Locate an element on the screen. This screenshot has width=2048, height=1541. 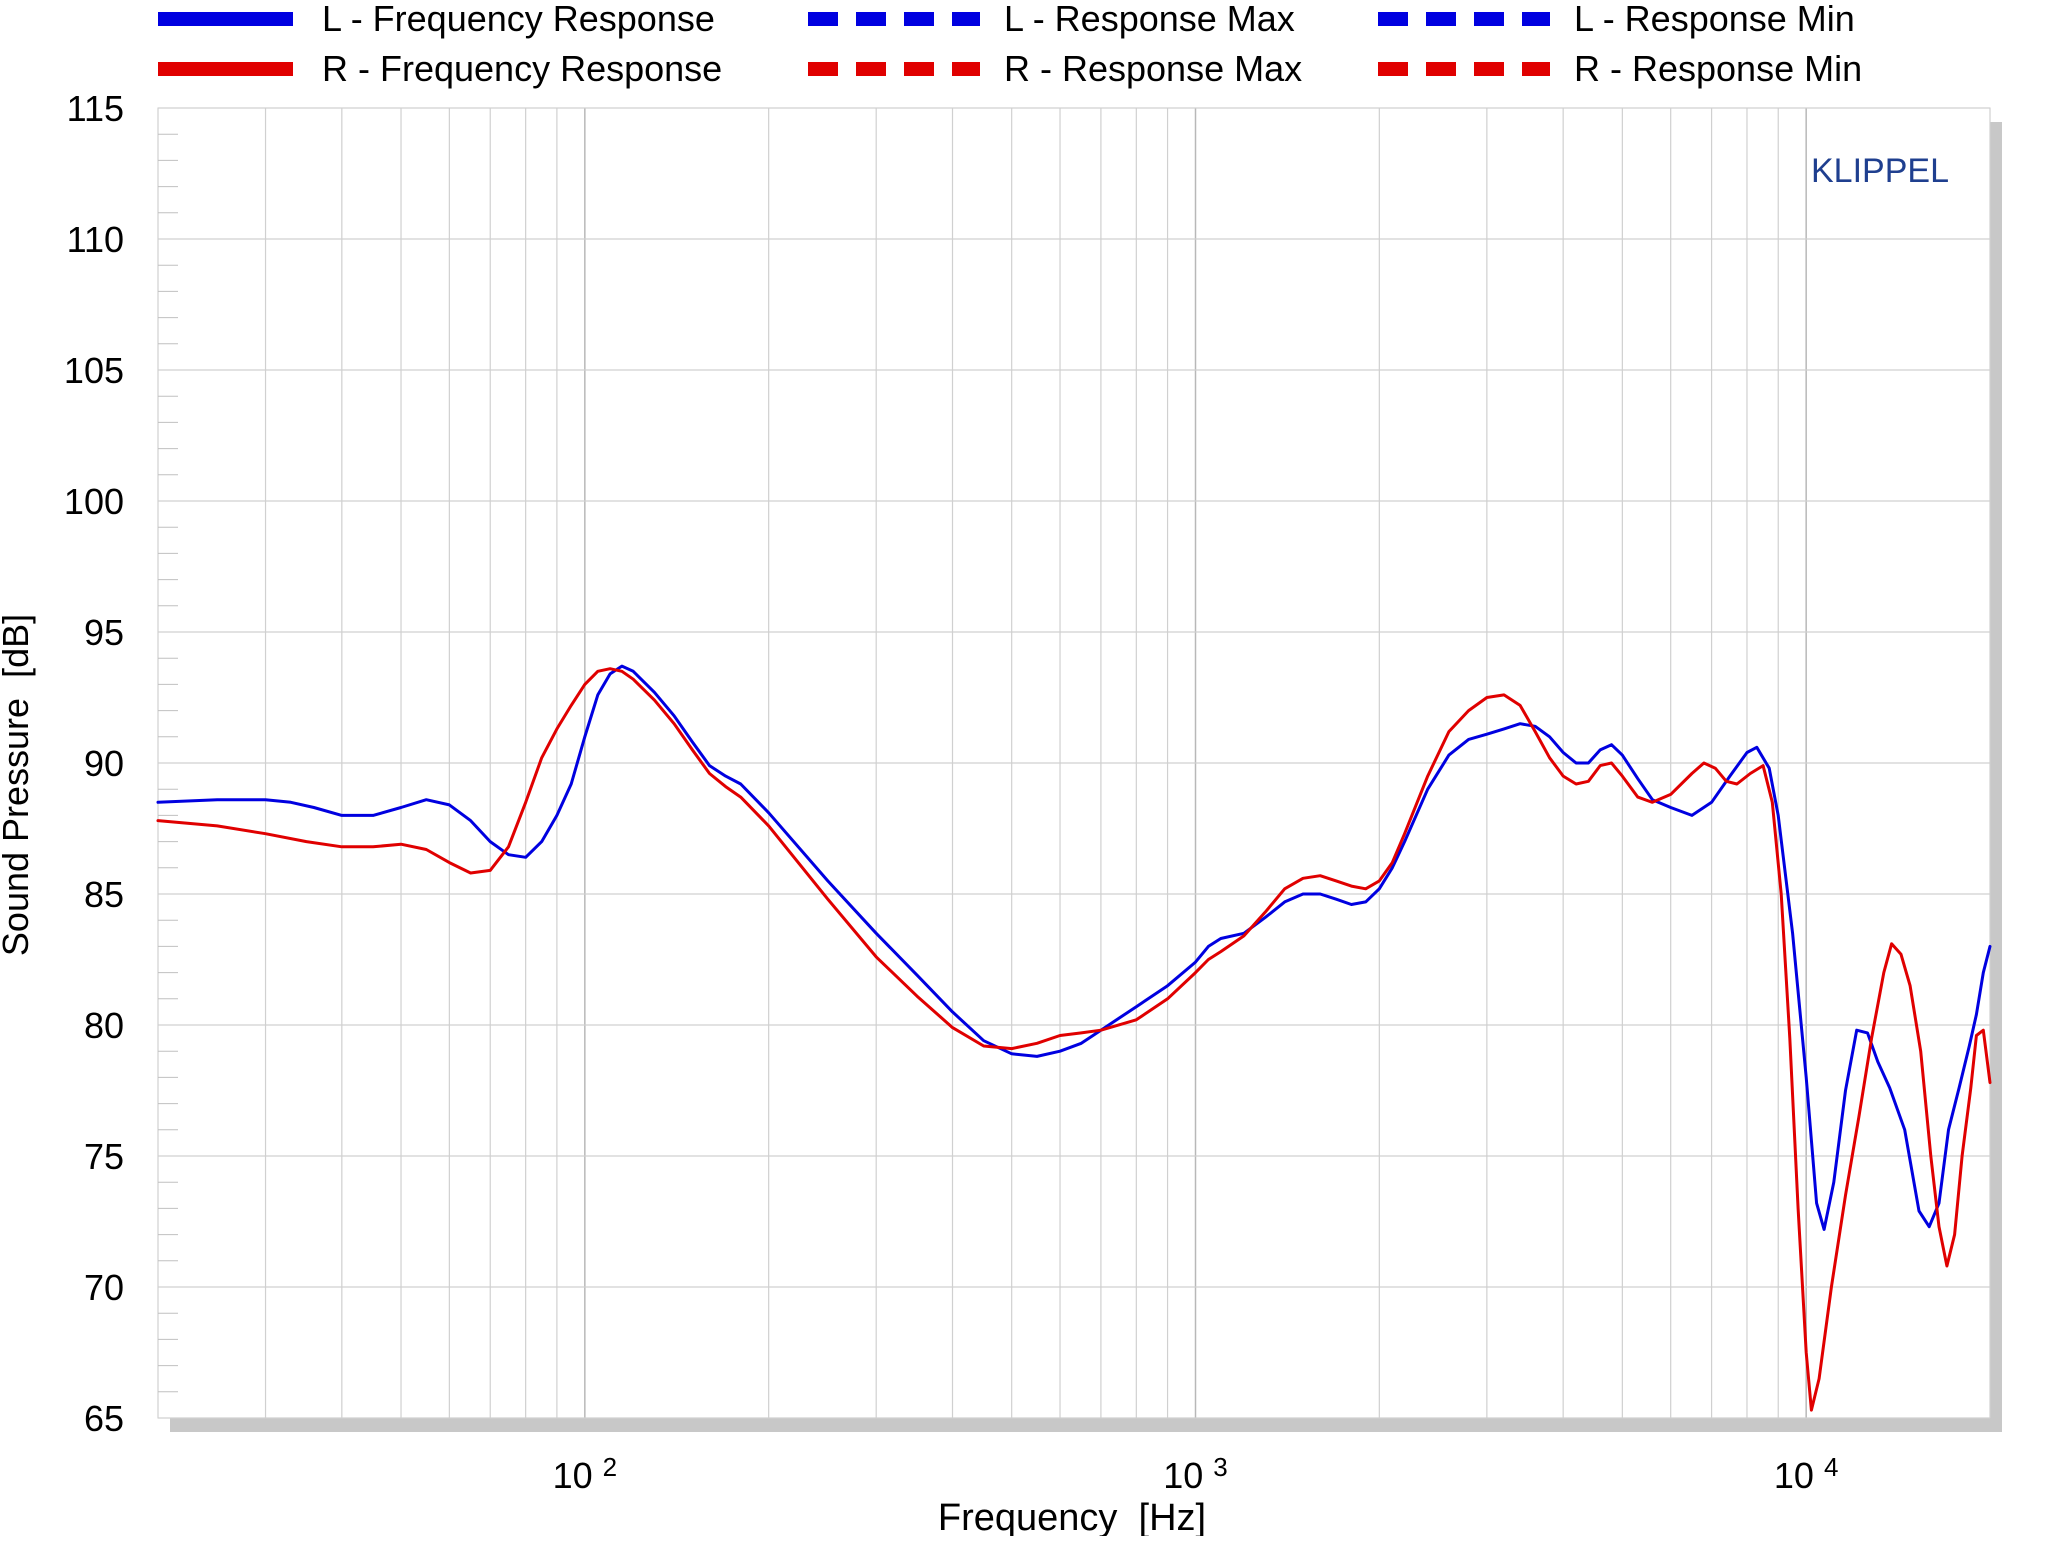
legend-label: R - Frequency Response is located at coordinates (522, 68).